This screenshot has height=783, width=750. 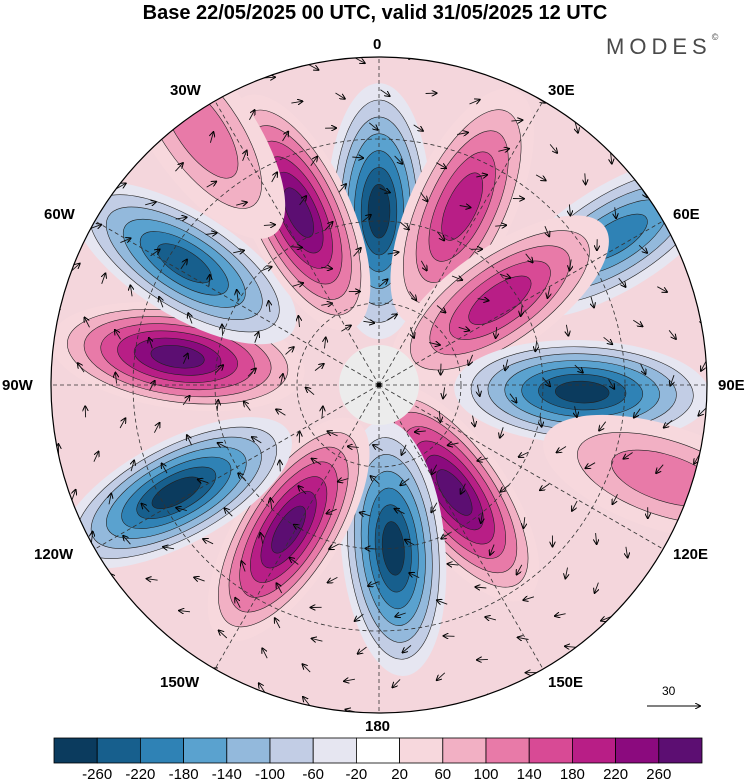 What do you see at coordinates (313, 774) in the screenshot?
I see `colorbar-tick-label: -60` at bounding box center [313, 774].